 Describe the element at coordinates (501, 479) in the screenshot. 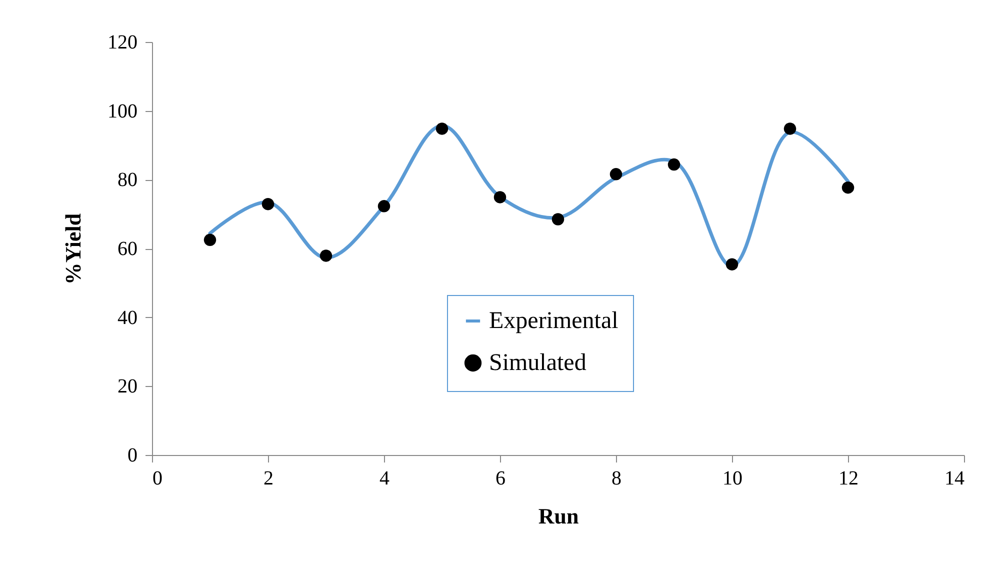

I see `x-tick-label: 6` at that location.